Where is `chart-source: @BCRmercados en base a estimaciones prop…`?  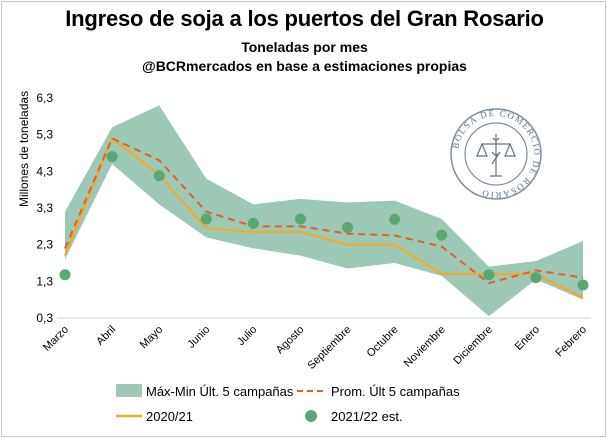
chart-source: @BCRmercados en base a estimaciones prop… is located at coordinates (304, 66).